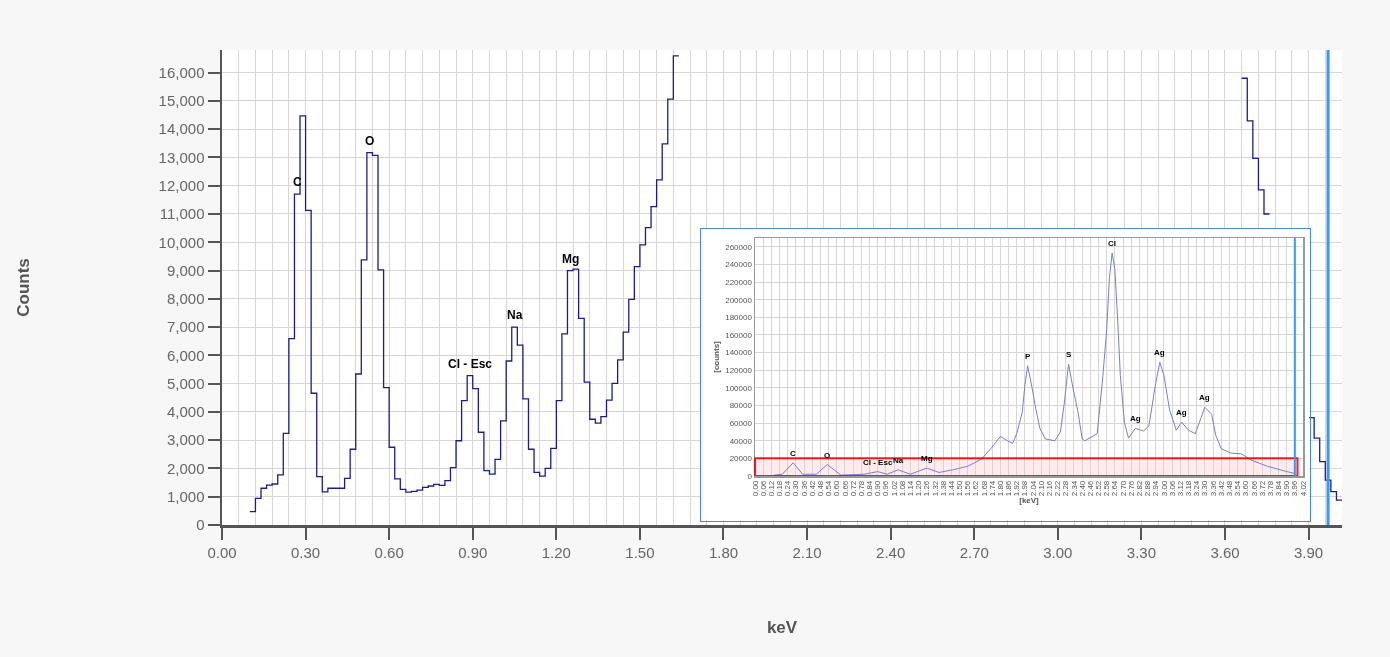  I want to click on x-tick-label: 2.16, so click(1050, 488).